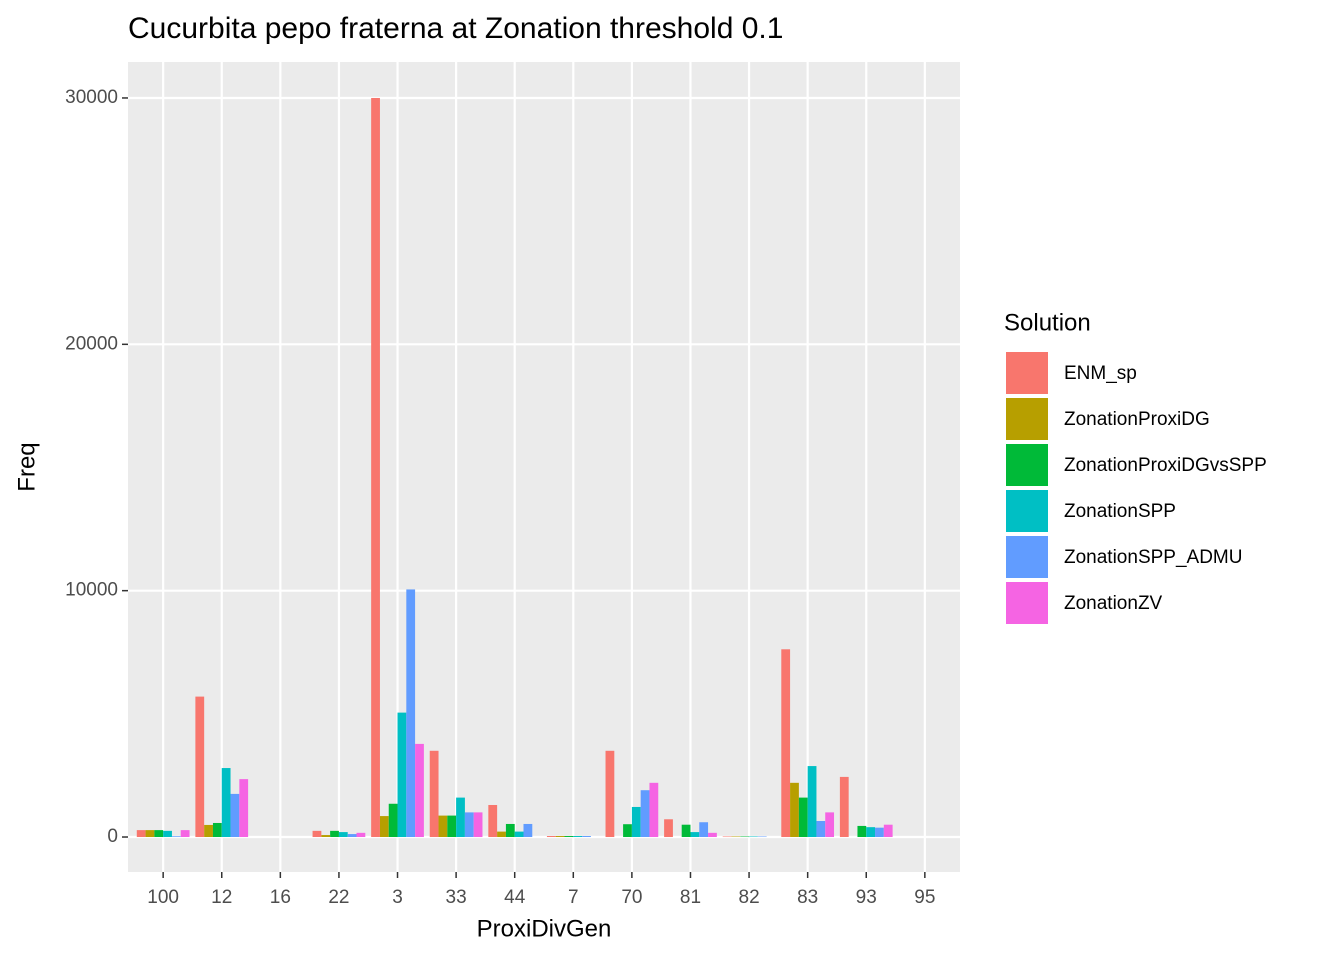 The width and height of the screenshot is (1344, 960). What do you see at coordinates (573, 897) in the screenshot?
I see `x-tick-label: 7` at bounding box center [573, 897].